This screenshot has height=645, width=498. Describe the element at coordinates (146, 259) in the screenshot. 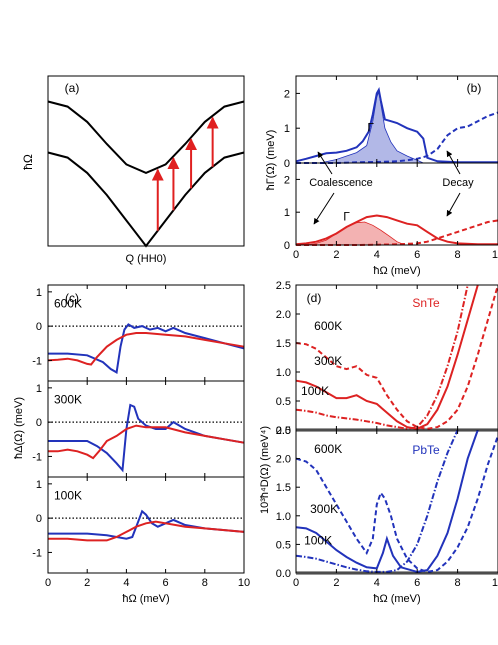

I see `panel-a-xlabel: Q (HH0)` at that location.